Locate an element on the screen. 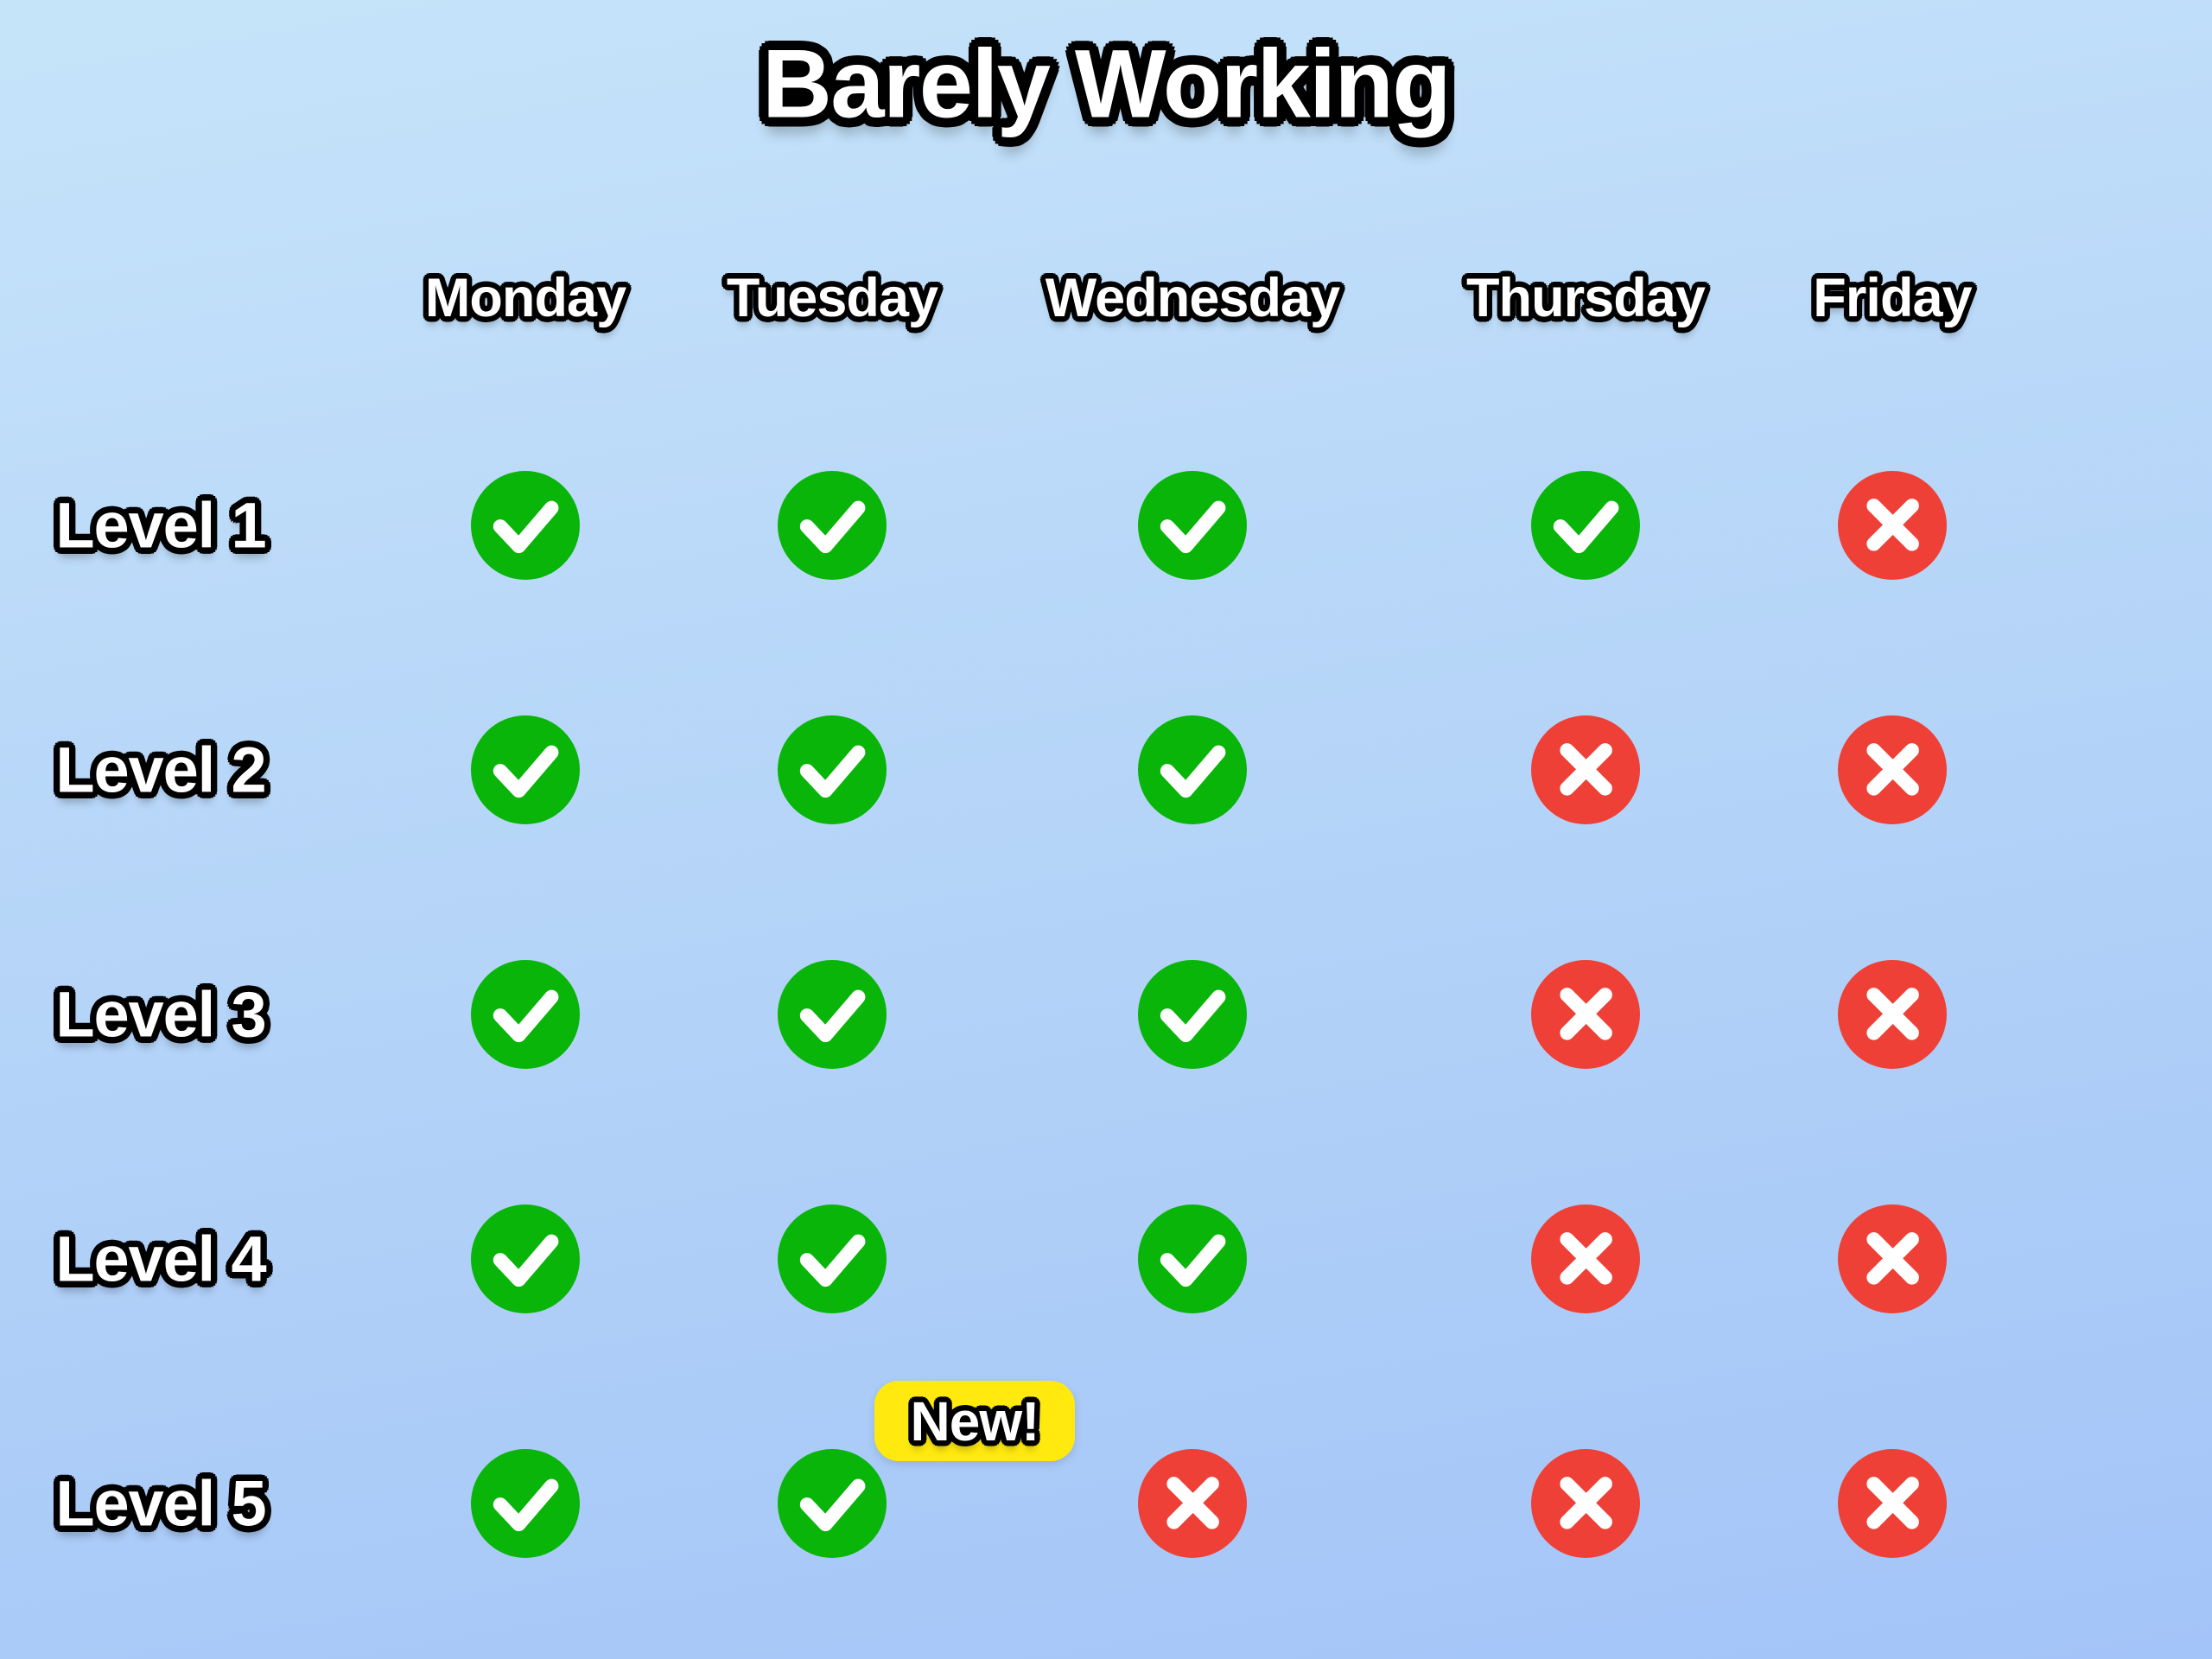 This screenshot has width=2212, height=1659. row-label-level-2: Level 2 is located at coordinates (160, 770).